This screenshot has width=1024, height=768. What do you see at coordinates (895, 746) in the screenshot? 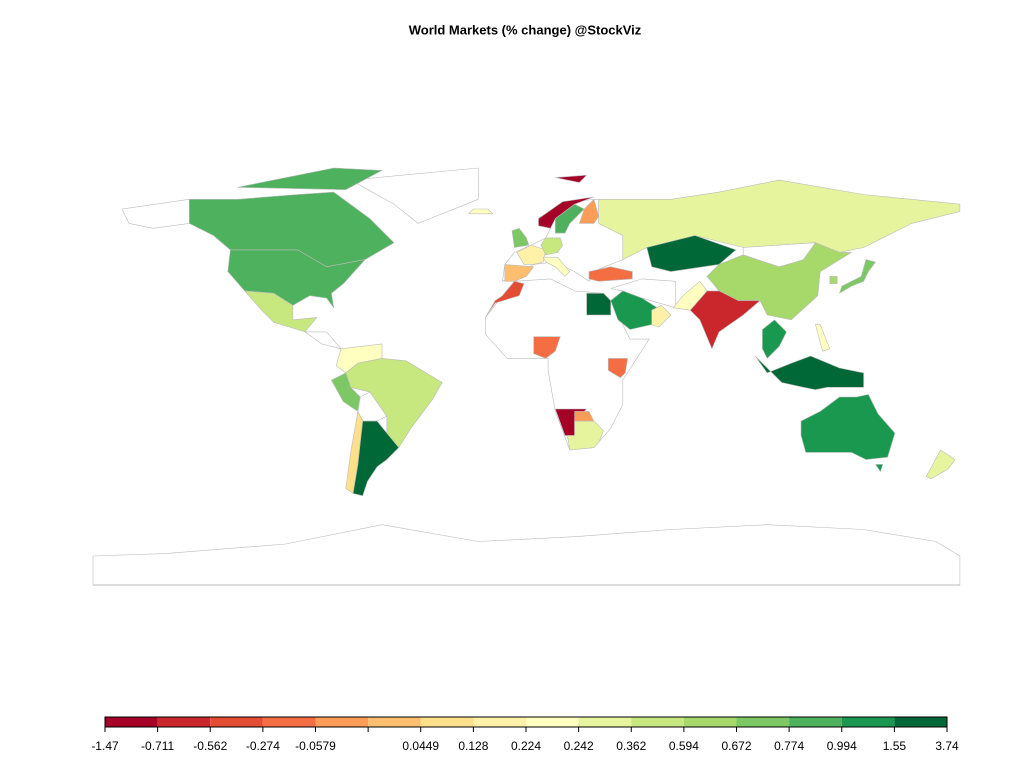
I see `legend-label: 1.55` at bounding box center [895, 746].